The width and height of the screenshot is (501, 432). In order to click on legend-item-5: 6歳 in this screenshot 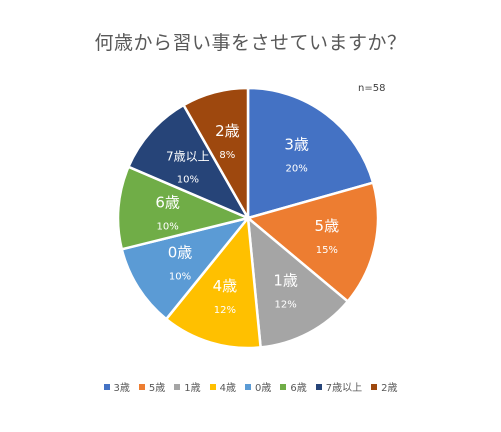, I will do `click(293, 386)`.